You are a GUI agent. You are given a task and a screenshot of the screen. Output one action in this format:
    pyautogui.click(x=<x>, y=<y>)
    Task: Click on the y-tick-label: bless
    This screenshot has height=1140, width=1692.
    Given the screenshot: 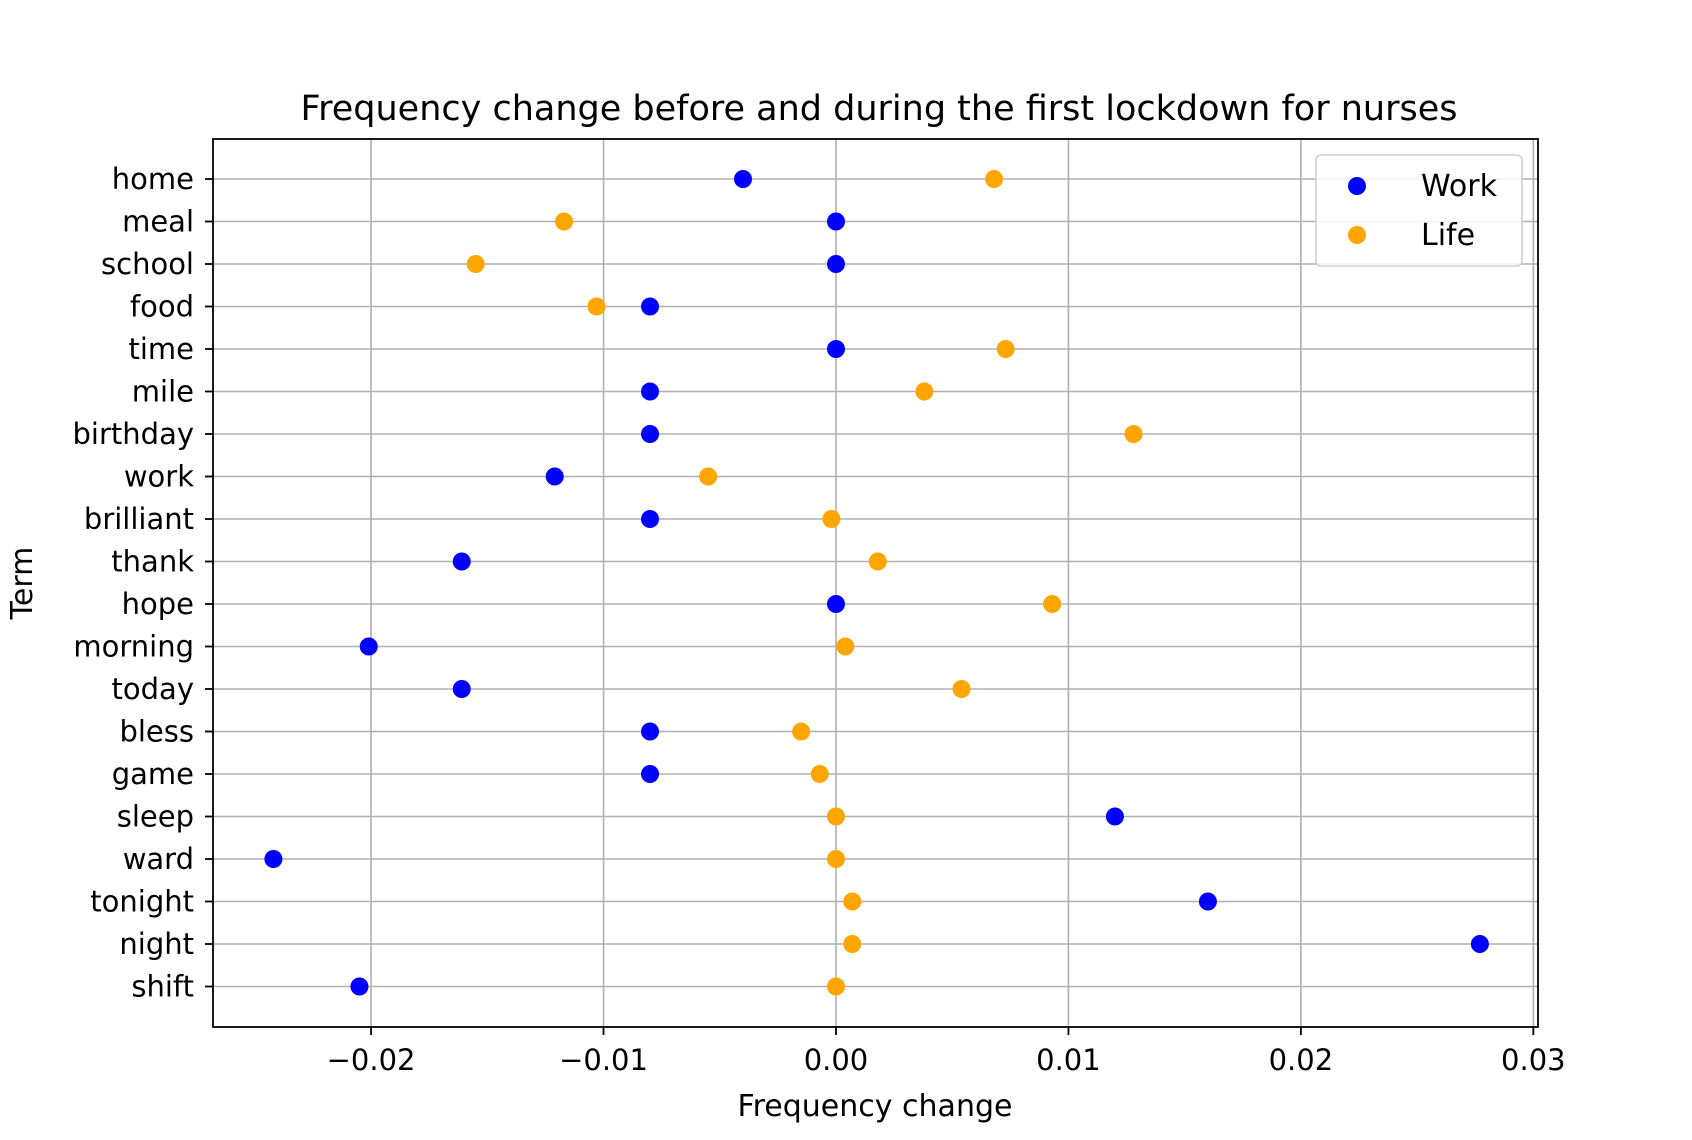 What is the action you would take?
    pyautogui.click(x=156, y=732)
    